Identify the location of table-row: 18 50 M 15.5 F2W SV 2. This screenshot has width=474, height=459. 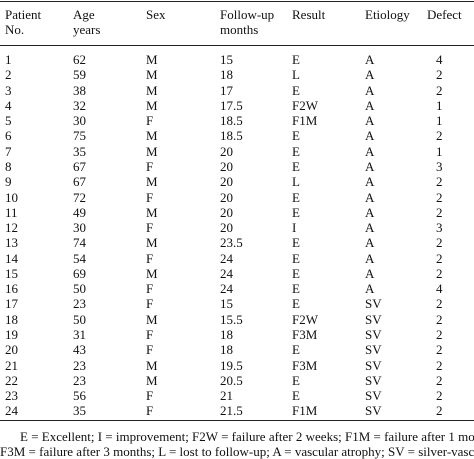
(237, 319).